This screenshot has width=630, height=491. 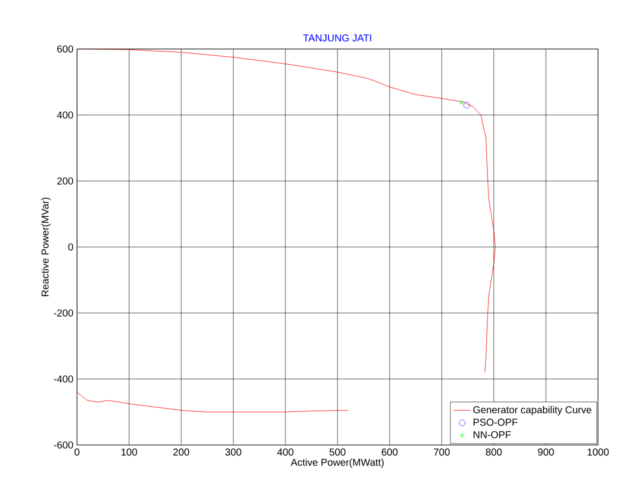 What do you see at coordinates (65, 115) in the screenshot?
I see `y-tick-label: 400` at bounding box center [65, 115].